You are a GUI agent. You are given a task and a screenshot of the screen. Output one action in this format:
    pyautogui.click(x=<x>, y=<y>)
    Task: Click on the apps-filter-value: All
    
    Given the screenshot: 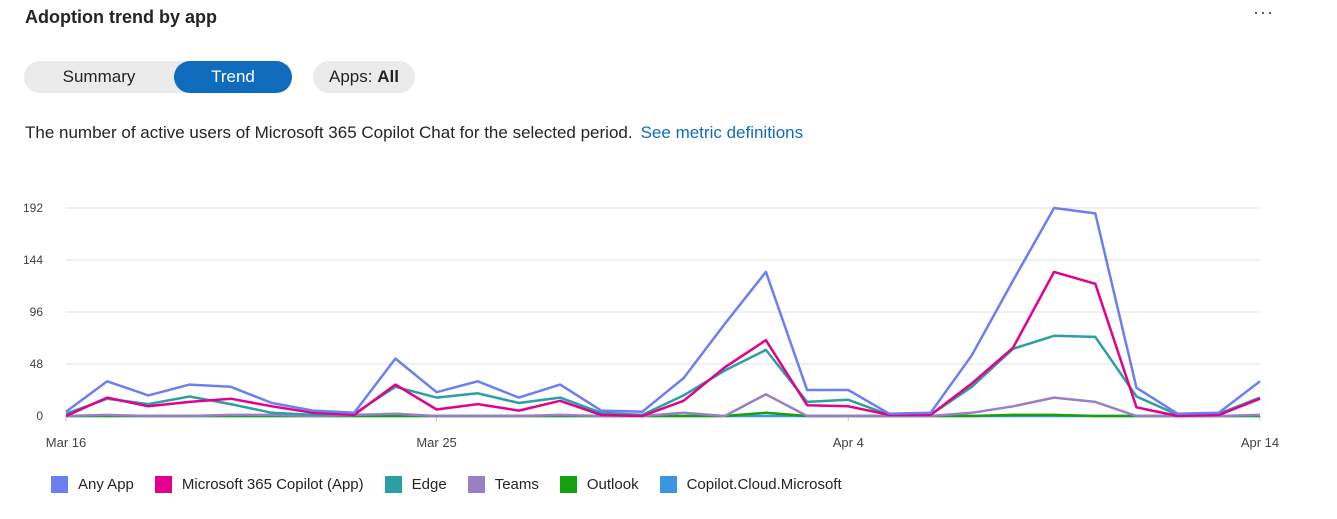 What is the action you would take?
    pyautogui.click(x=388, y=76)
    